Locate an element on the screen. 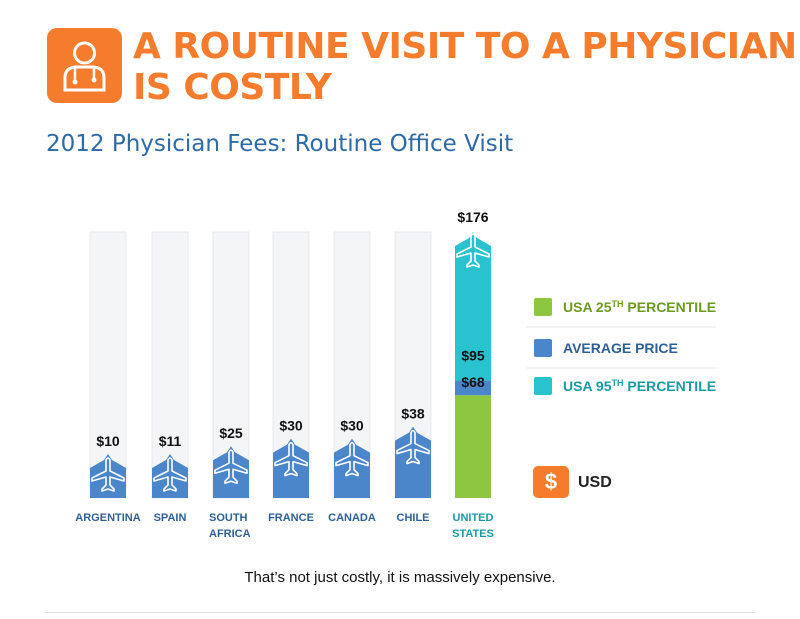 Image resolution: width=800 pixels, height=619 pixels. x-tick-label: CANADA is located at coordinates (352, 518).